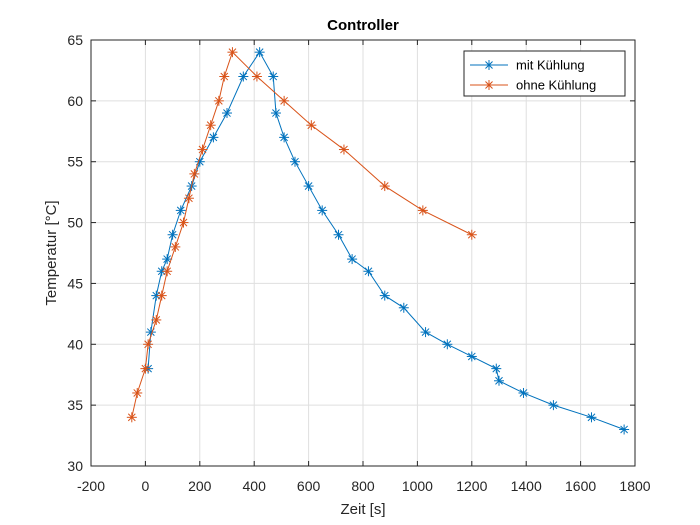 This screenshot has width=700, height=525. I want to click on x-axis-label: Zeit [s], so click(362, 509).